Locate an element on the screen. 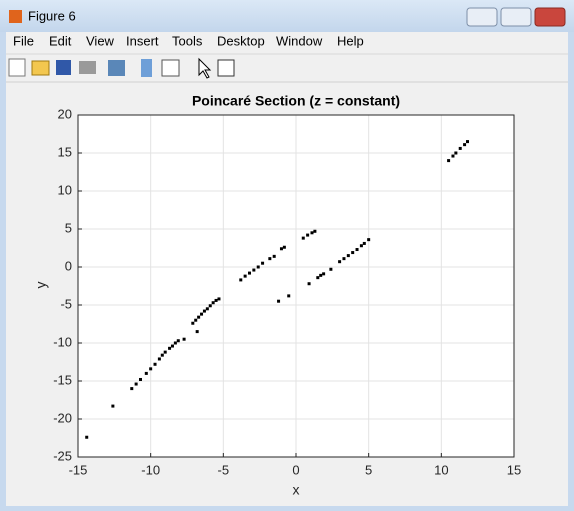 Image resolution: width=574 pixels, height=511 pixels. menu-item: Help is located at coordinates (350, 40).